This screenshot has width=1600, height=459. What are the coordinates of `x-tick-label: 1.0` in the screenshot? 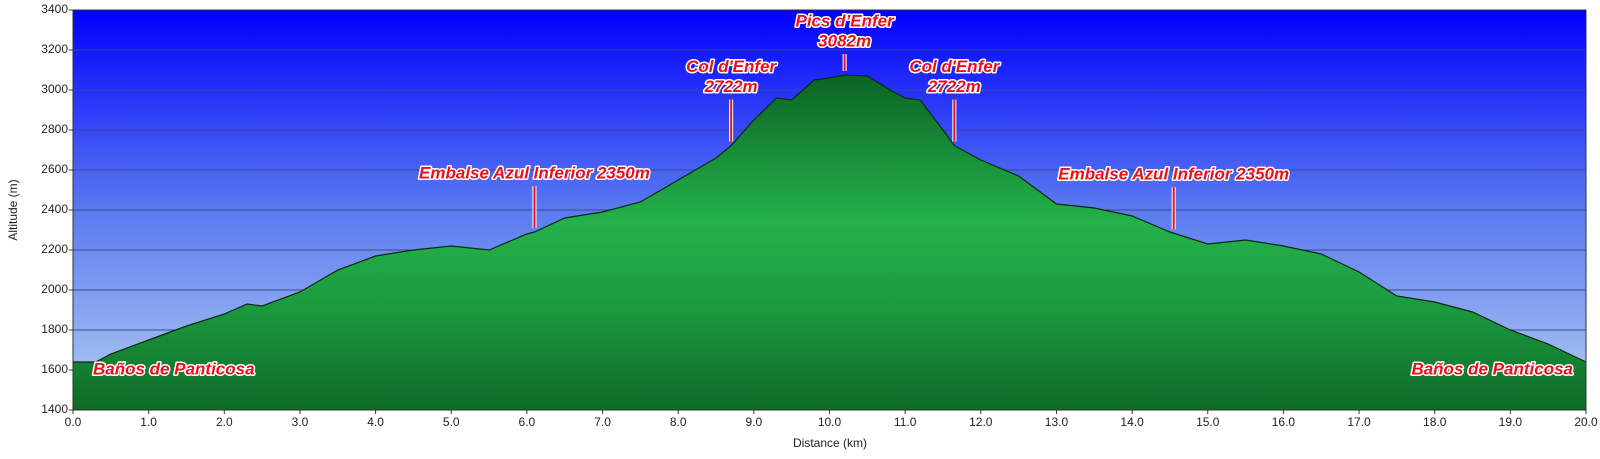 It's located at (148, 422).